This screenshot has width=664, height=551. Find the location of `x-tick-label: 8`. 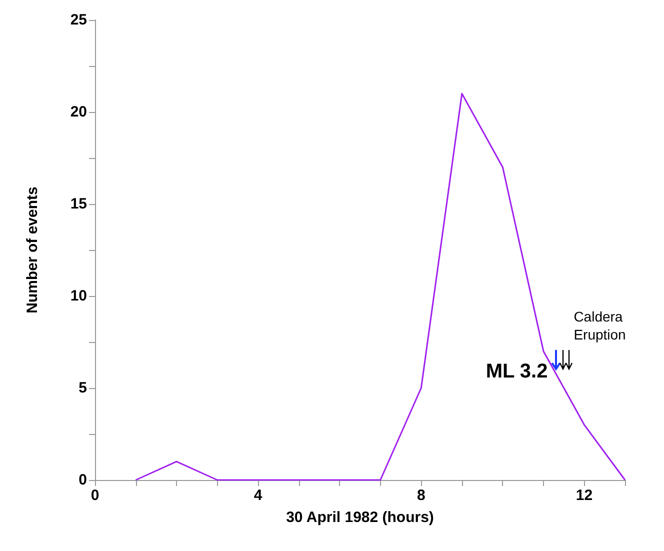

x-tick-label: 8 is located at coordinates (421, 495).